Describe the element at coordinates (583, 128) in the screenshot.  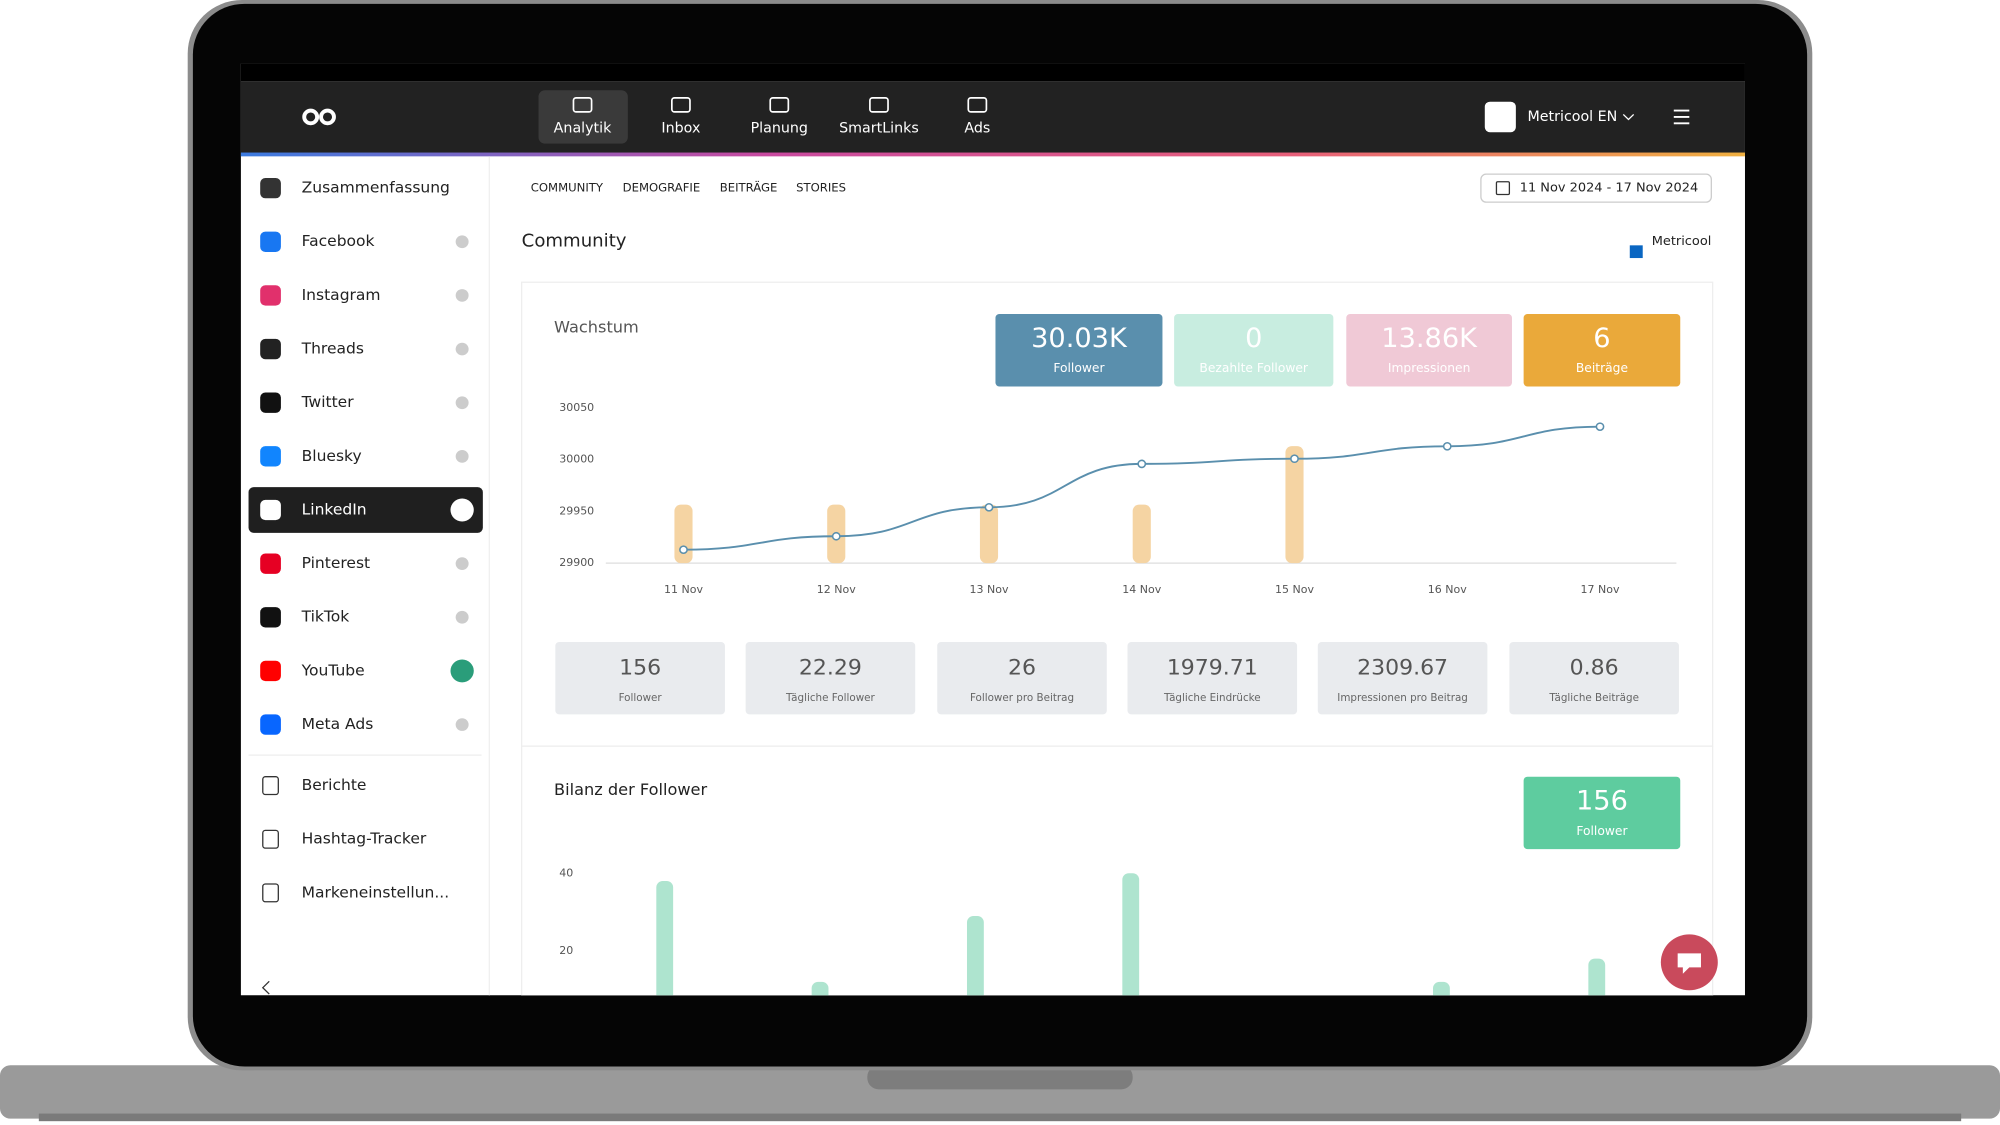
I see `nav-item: Analytik` at that location.